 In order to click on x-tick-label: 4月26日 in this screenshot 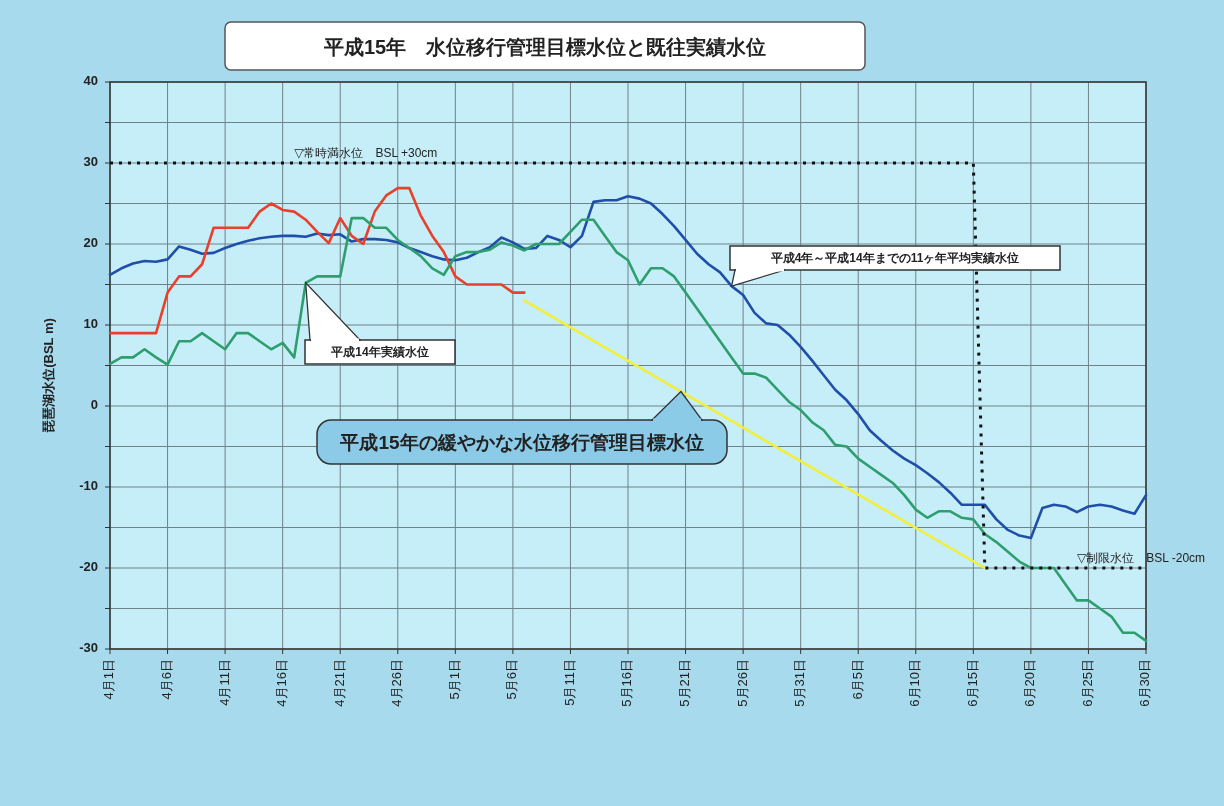, I will do `click(397, 683)`.